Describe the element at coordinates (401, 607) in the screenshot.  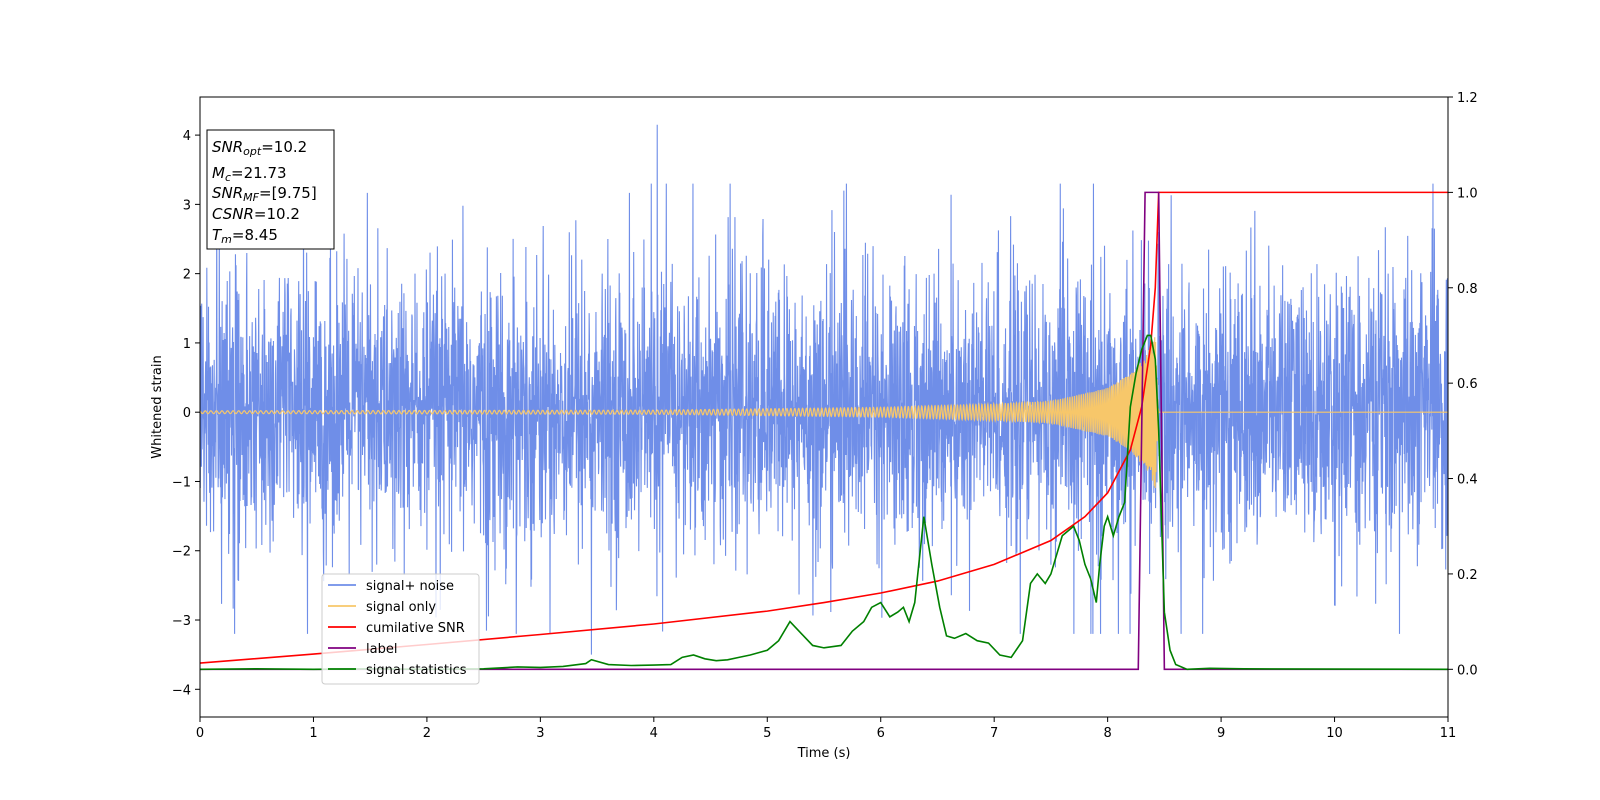
I see `legend-label: signal only` at that location.